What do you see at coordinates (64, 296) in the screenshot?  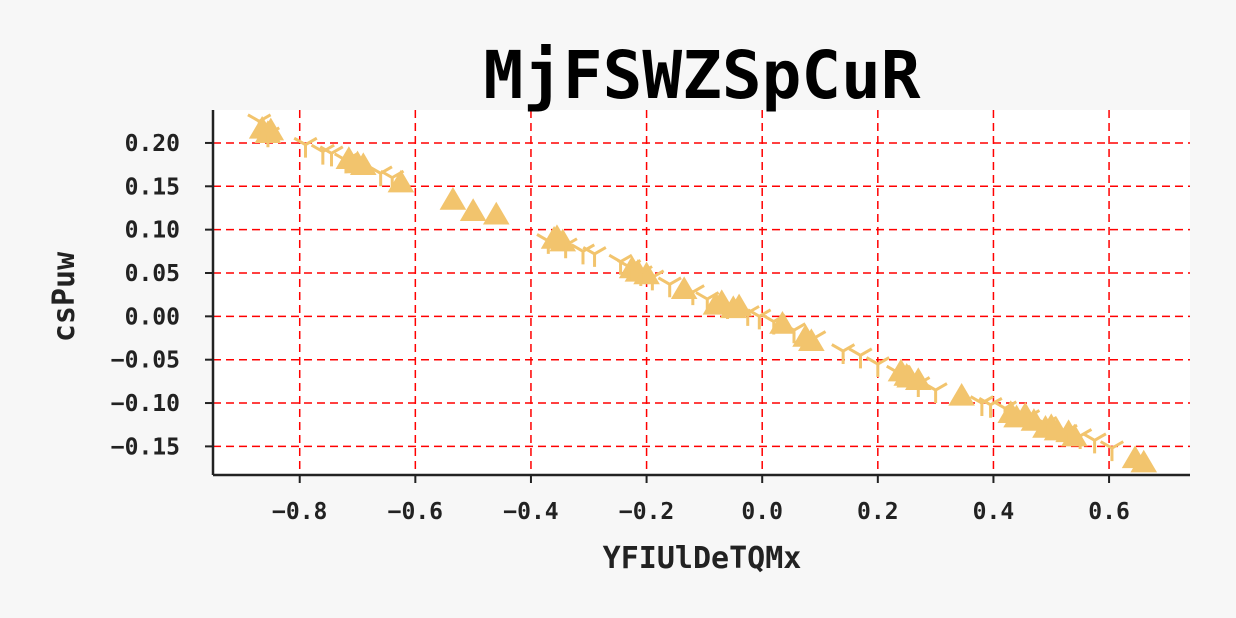 I see `y-axis-label: csPuw` at bounding box center [64, 296].